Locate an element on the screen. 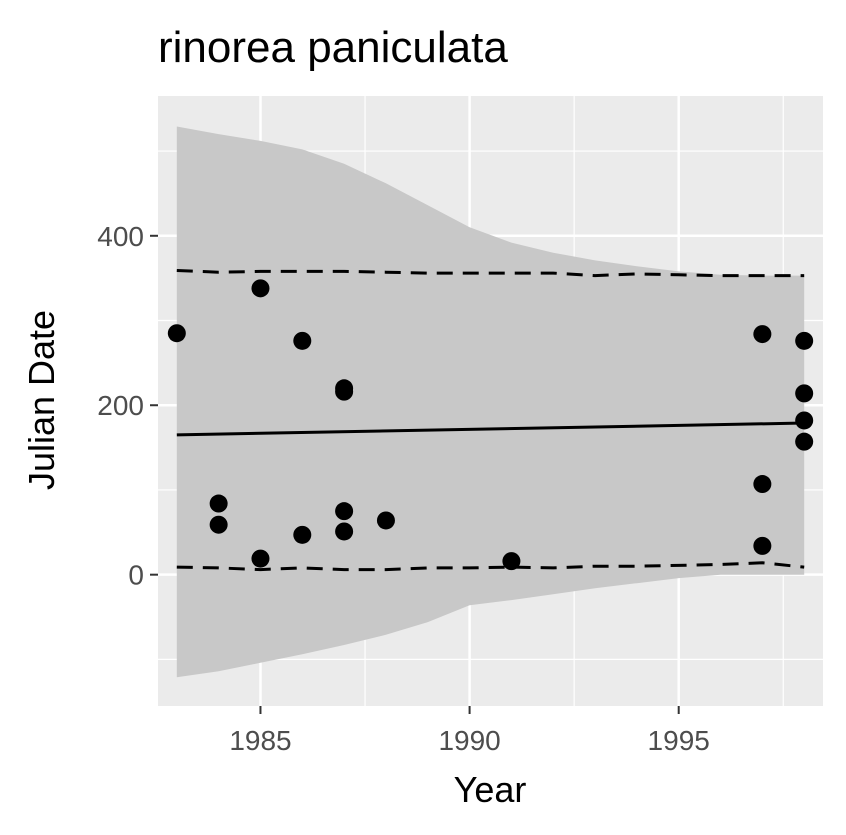 The height and width of the screenshot is (835, 846). x-axis-title: Year is located at coordinates (490, 789).